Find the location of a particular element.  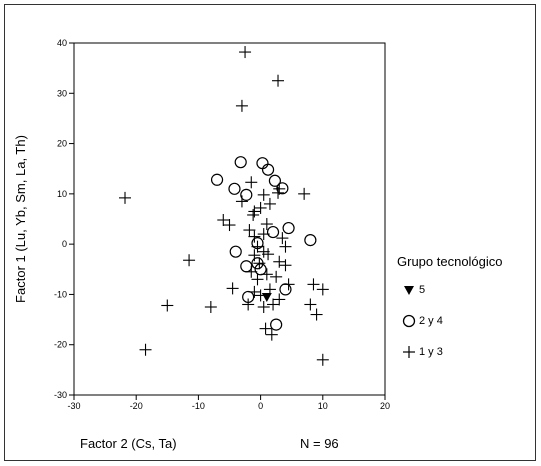

legend-item-2y4: 2 y 4 is located at coordinates (422, 321).